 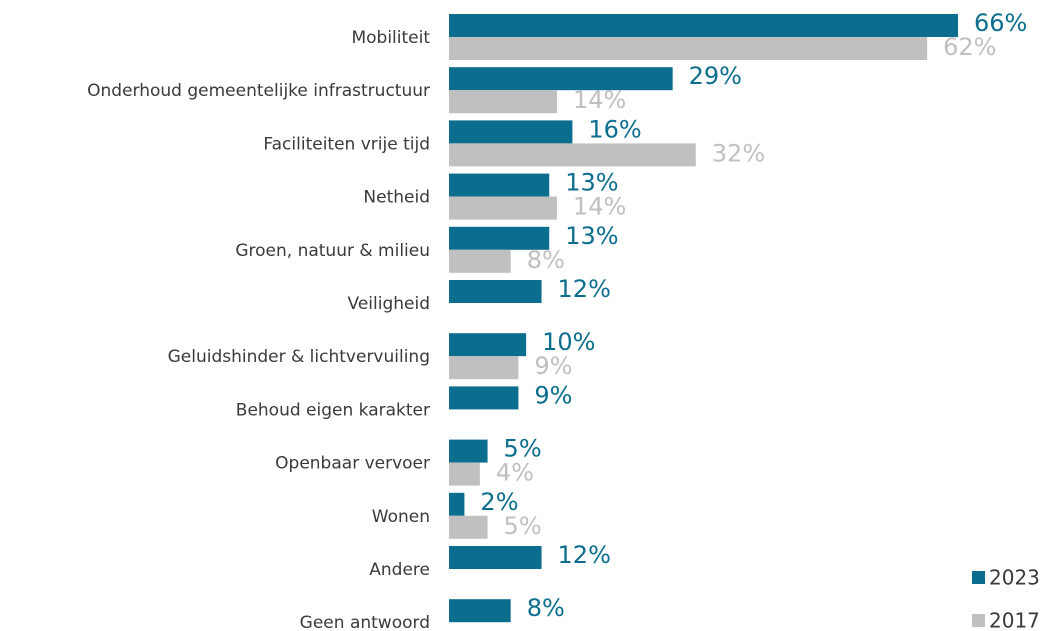 I want to click on category-label: Groen, natuur & milieu, so click(x=332, y=251).